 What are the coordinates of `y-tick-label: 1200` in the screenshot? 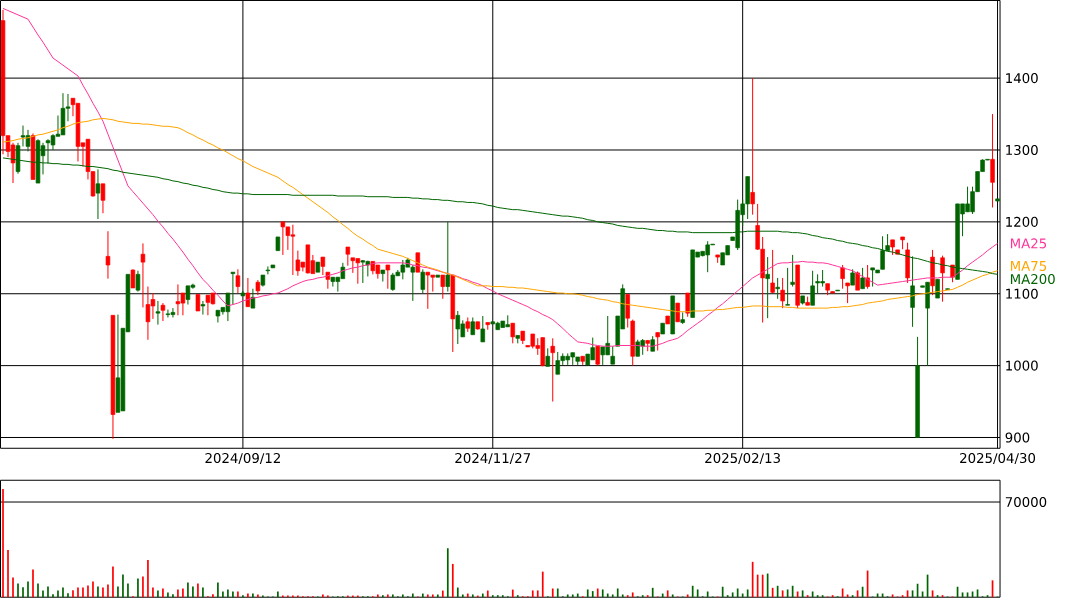 It's located at (1022, 221).